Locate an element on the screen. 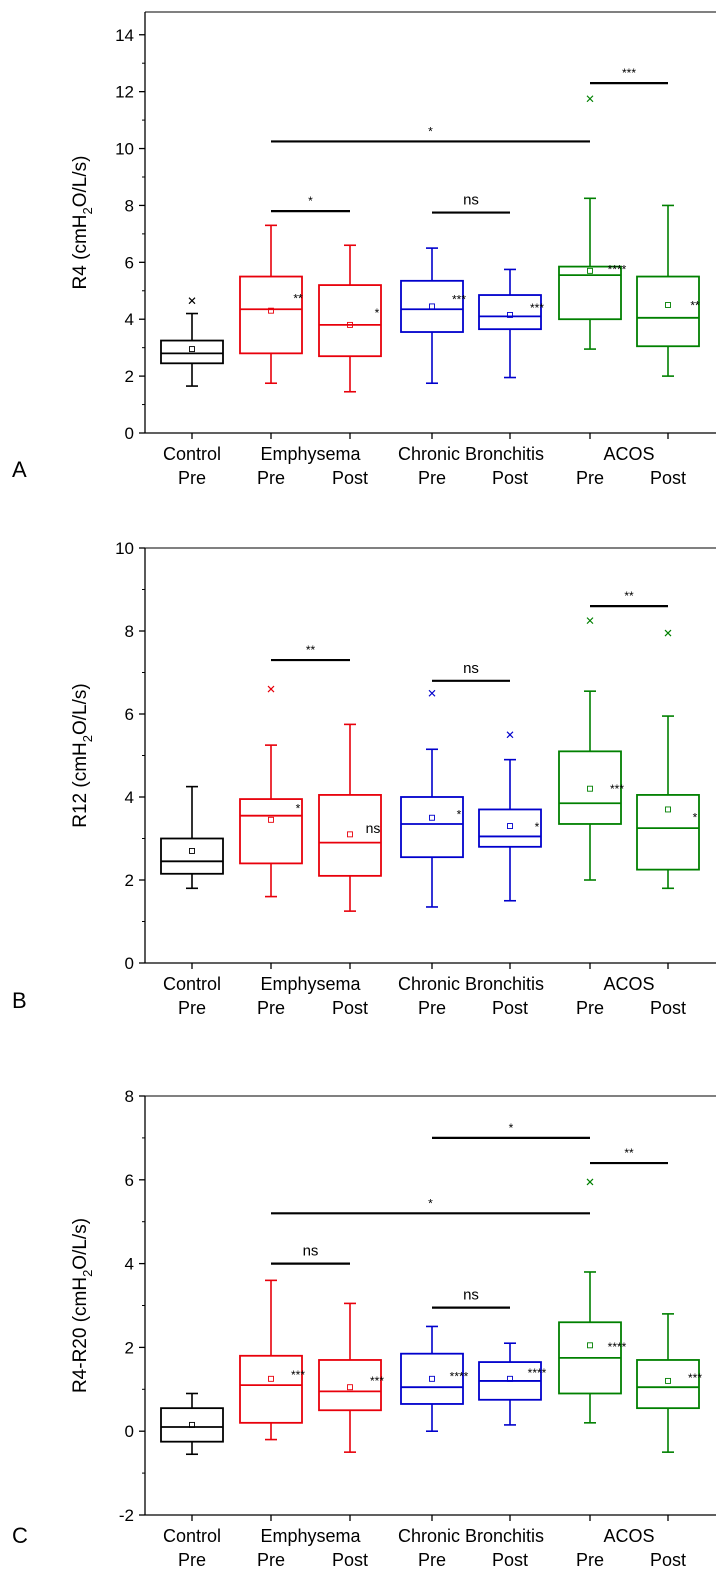 This screenshot has height=1593, width=718. box-4: **** is located at coordinates (434, 1378).